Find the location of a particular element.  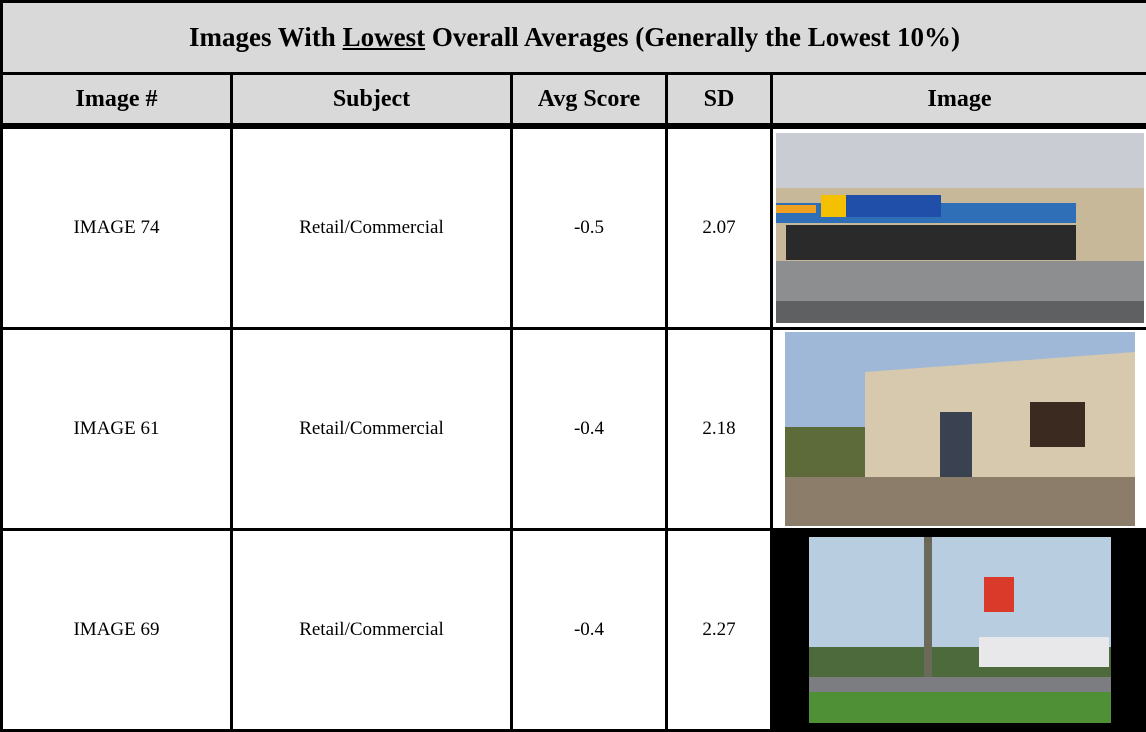

column-header: SD is located at coordinates (719, 100).